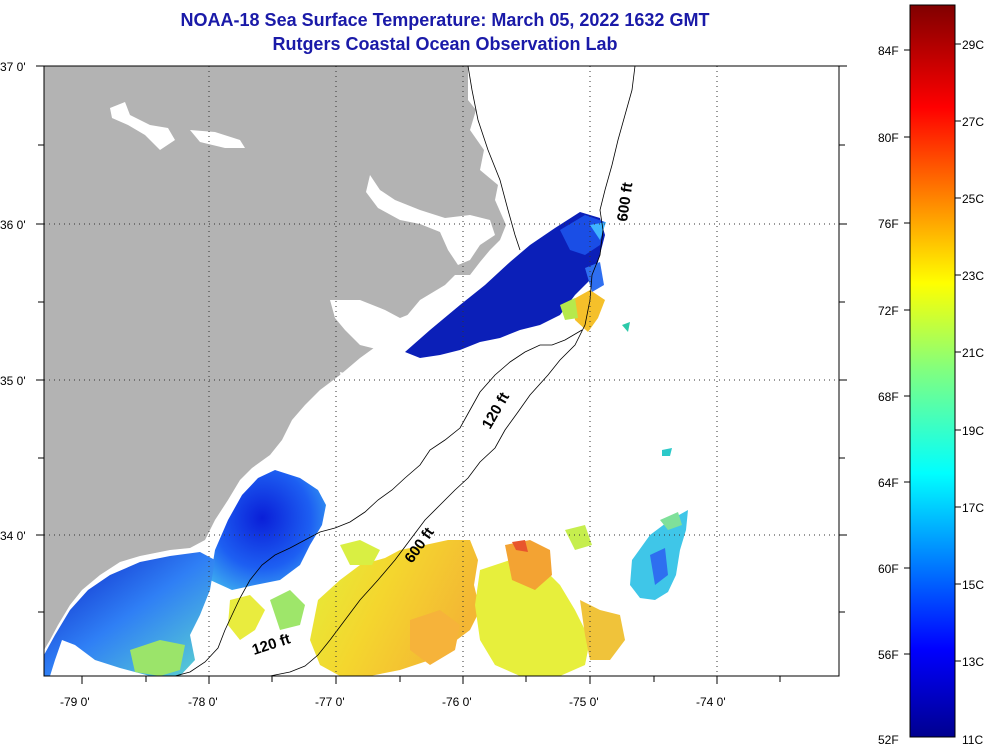 Image resolution: width=992 pixels, height=754 pixels. I want to click on colorbar-f-68: 68F, so click(888, 397).